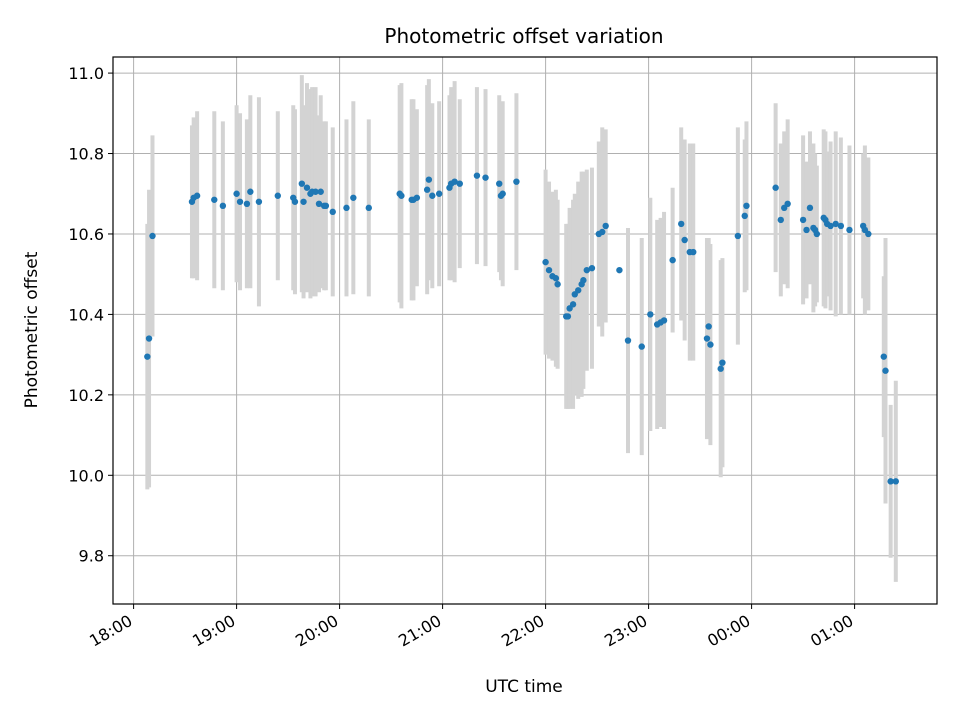  What do you see at coordinates (86, 314) in the screenshot?
I see `y-tick-label: 10.4` at bounding box center [86, 314].